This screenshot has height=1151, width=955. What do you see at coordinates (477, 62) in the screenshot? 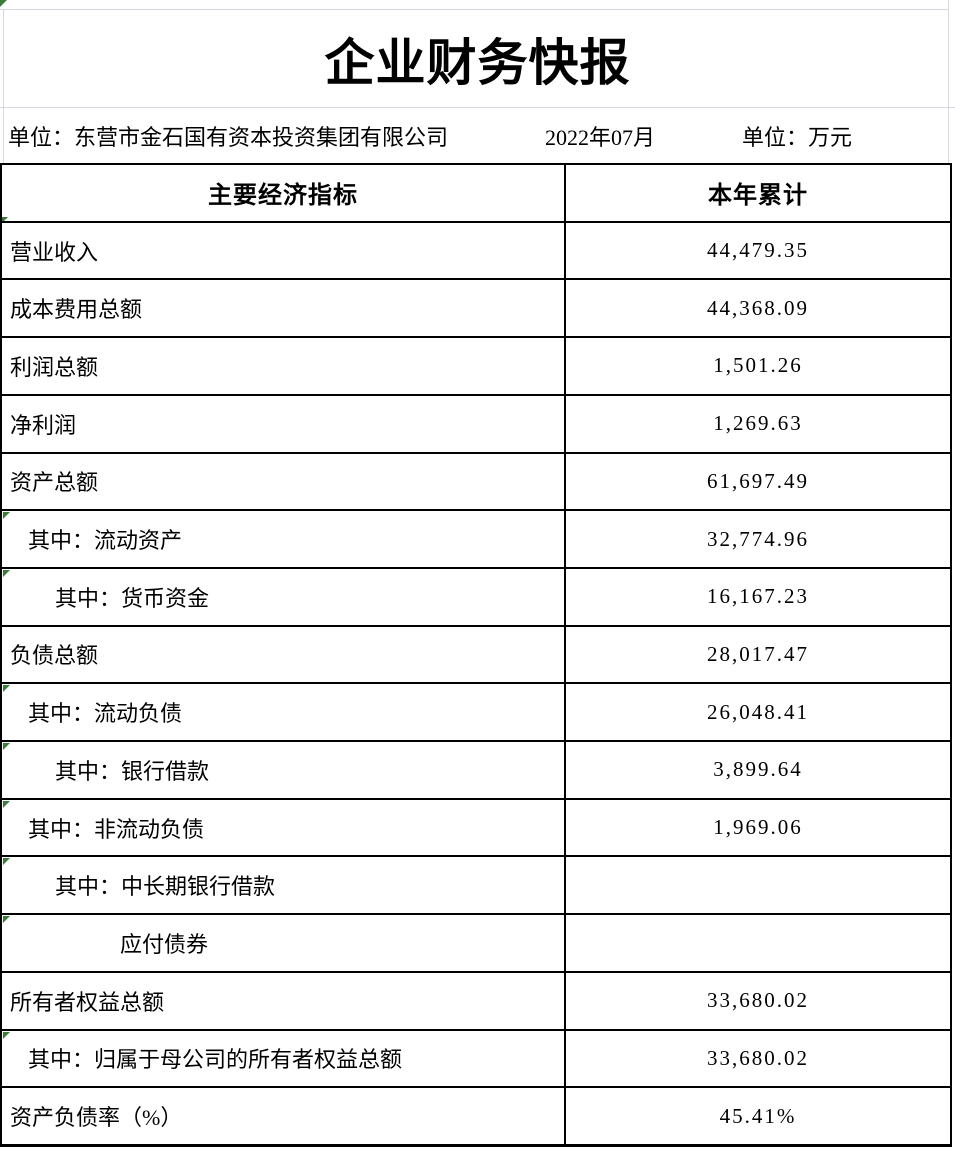
I see `page-title: 企业财务快报` at bounding box center [477, 62].